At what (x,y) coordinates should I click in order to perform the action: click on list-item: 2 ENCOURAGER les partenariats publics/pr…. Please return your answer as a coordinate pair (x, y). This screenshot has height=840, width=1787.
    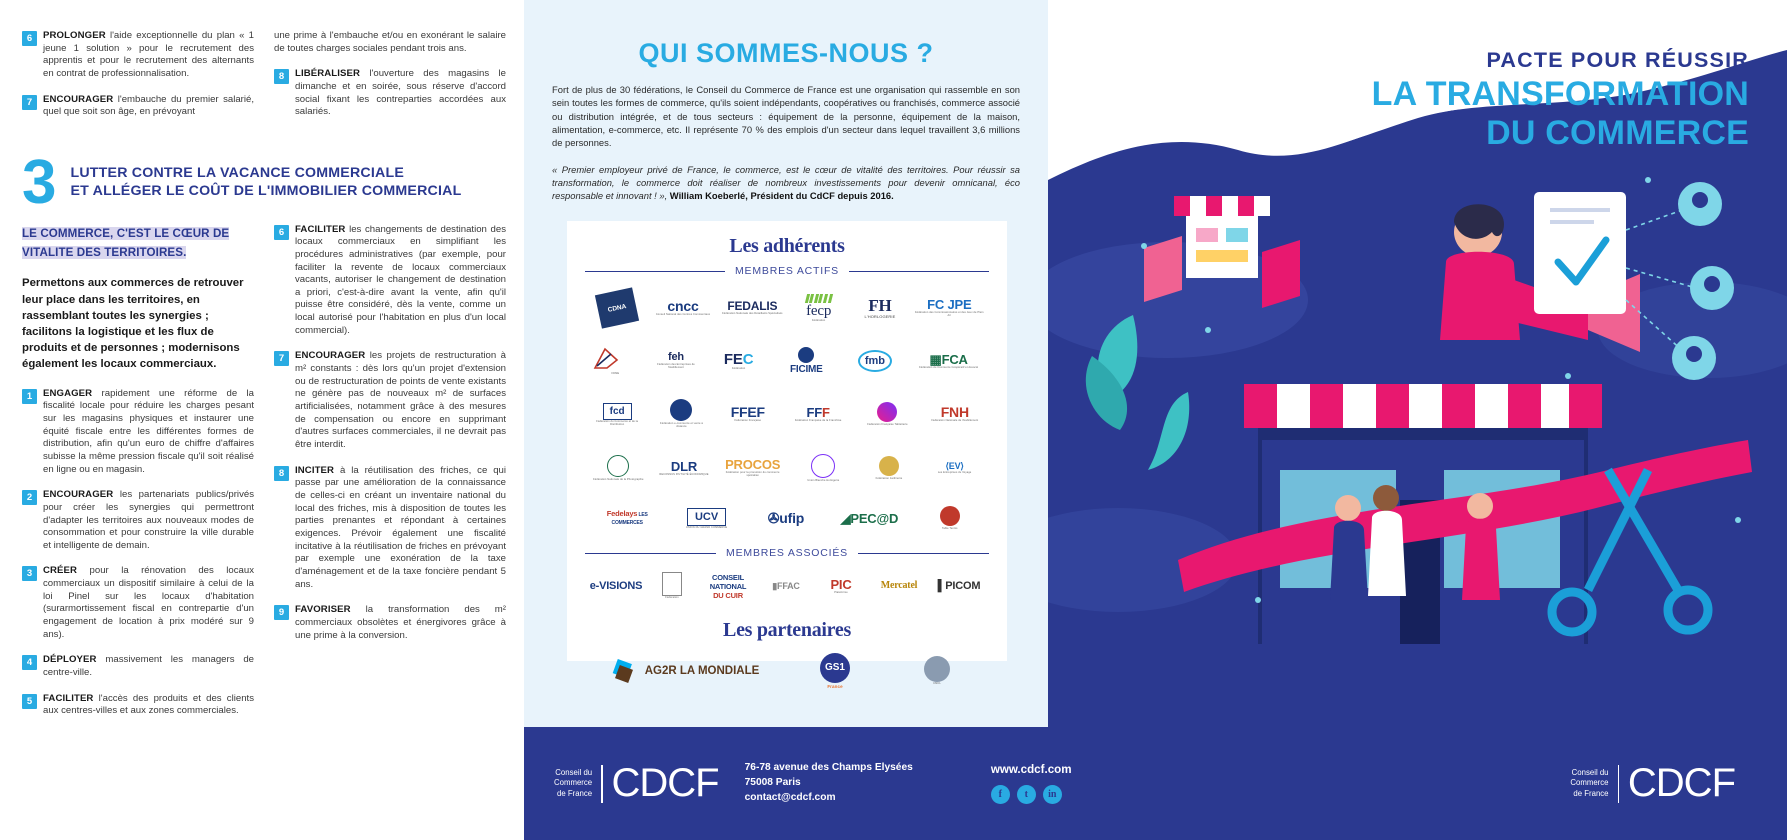
    Looking at the image, I should click on (138, 520).